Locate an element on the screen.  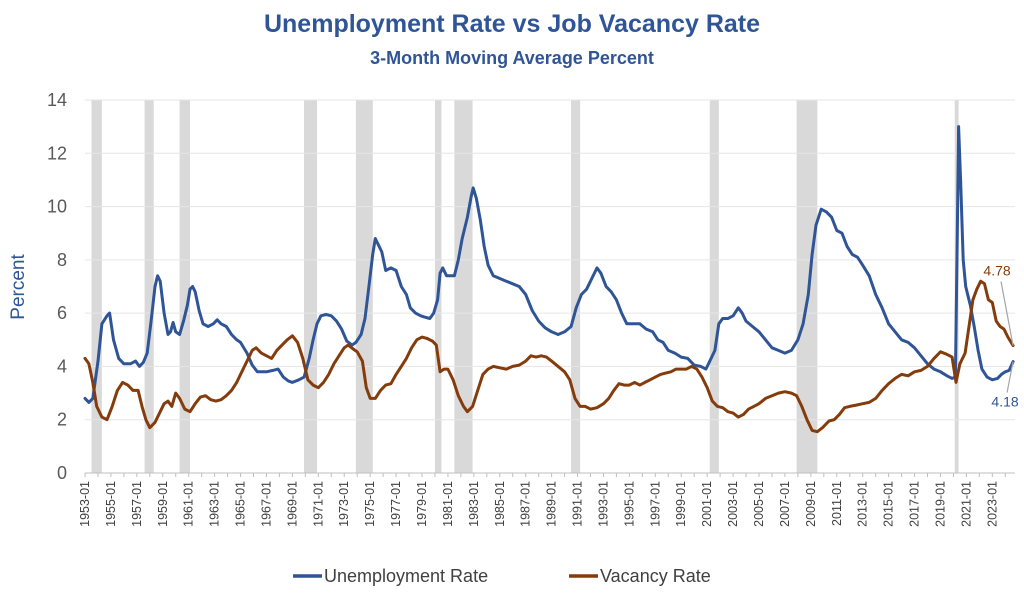
x-tick-label-1999-01: 1999-01 is located at coordinates (681, 504).